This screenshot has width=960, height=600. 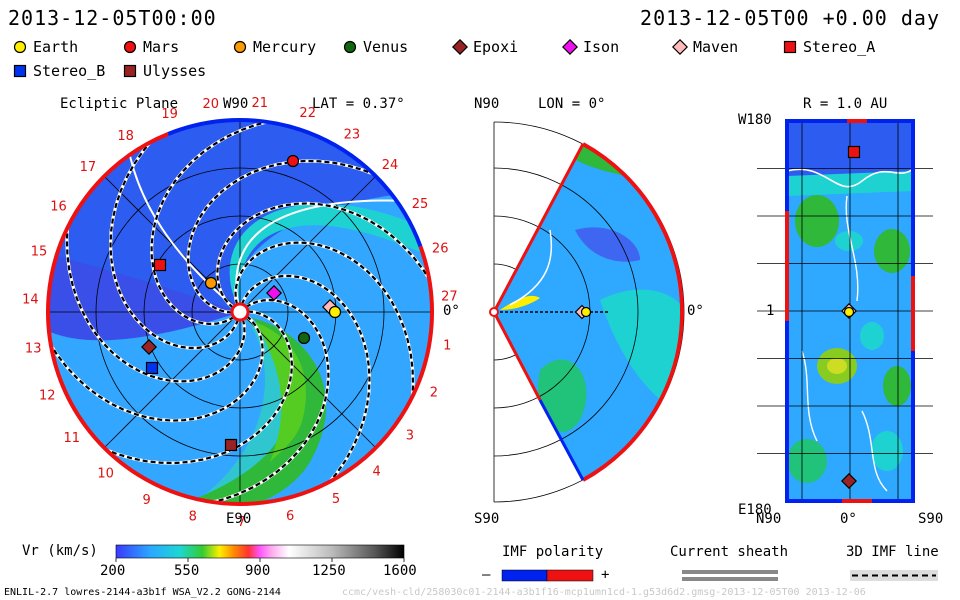 I want to click on legend-marker-mars, so click(x=130, y=47).